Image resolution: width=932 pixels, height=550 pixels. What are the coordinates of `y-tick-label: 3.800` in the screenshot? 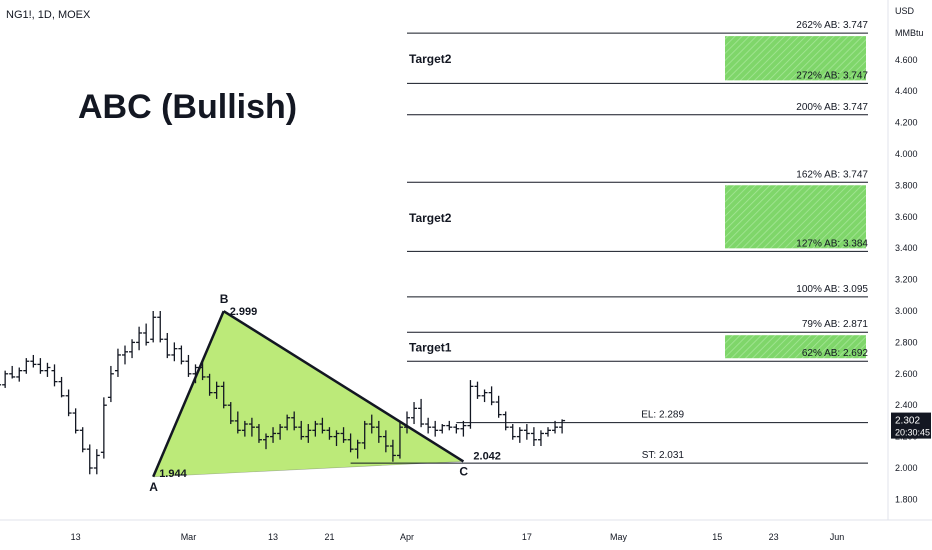 It's located at (906, 185).